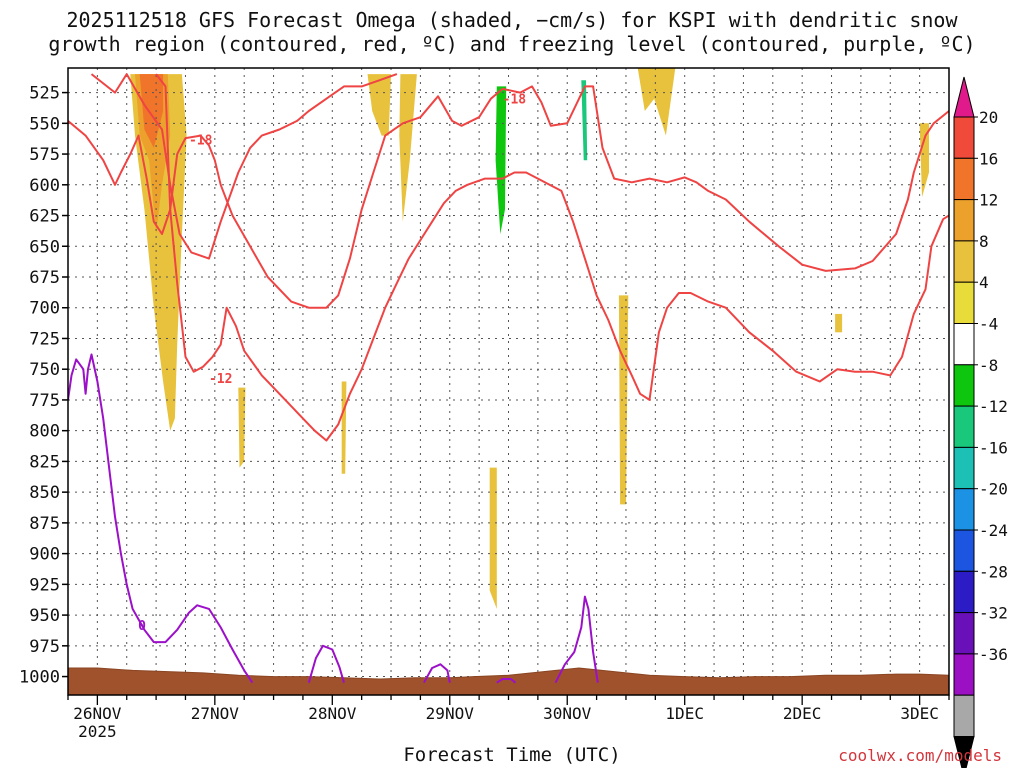 The width and height of the screenshot is (1024, 768). Describe the element at coordinates (220, 379) in the screenshot. I see `dgz-contour-label: -12` at that location.